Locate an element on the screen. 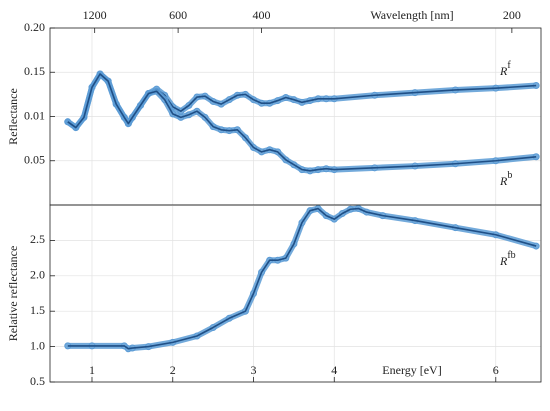 This screenshot has height=411, width=550. x-axis-label: Energy [eV] is located at coordinates (411, 370).